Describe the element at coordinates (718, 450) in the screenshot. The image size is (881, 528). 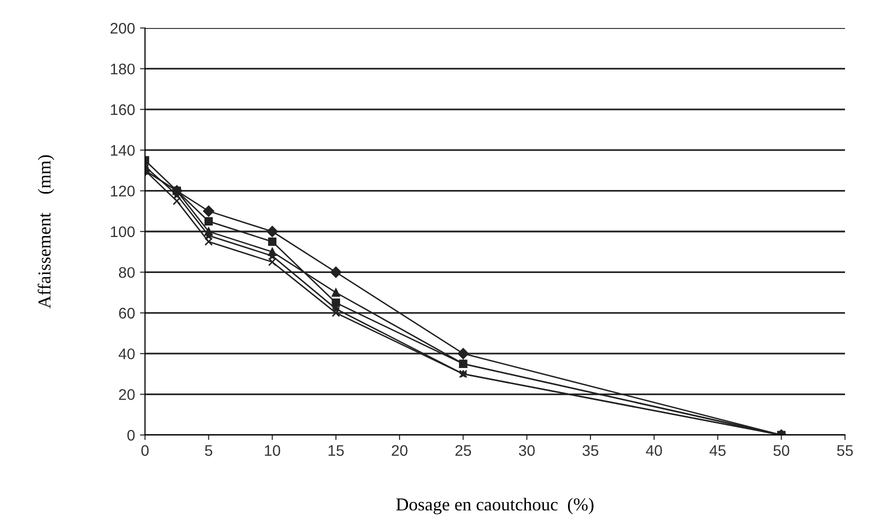
I see `x-tick-label: 45` at that location.